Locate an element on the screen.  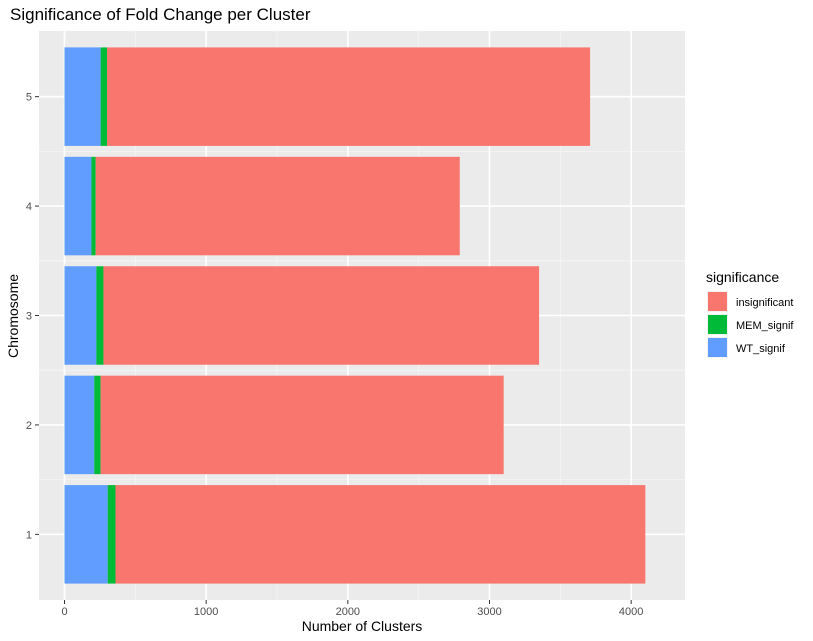
y-tick-label: 2 is located at coordinates (29, 426).